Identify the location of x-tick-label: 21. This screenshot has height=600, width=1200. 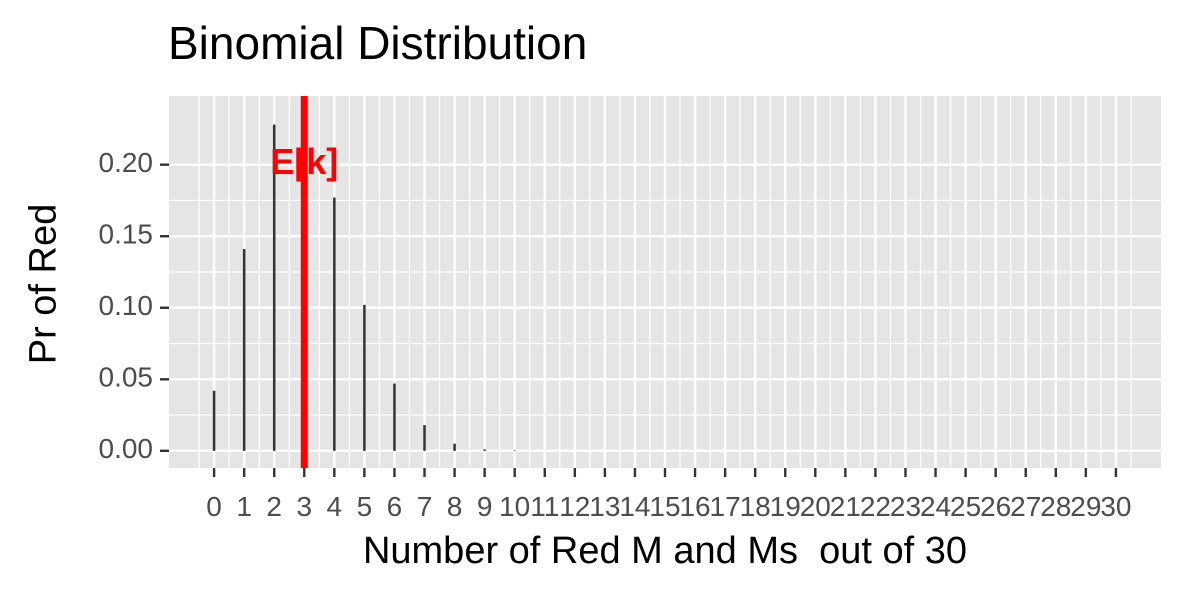
(845, 506).